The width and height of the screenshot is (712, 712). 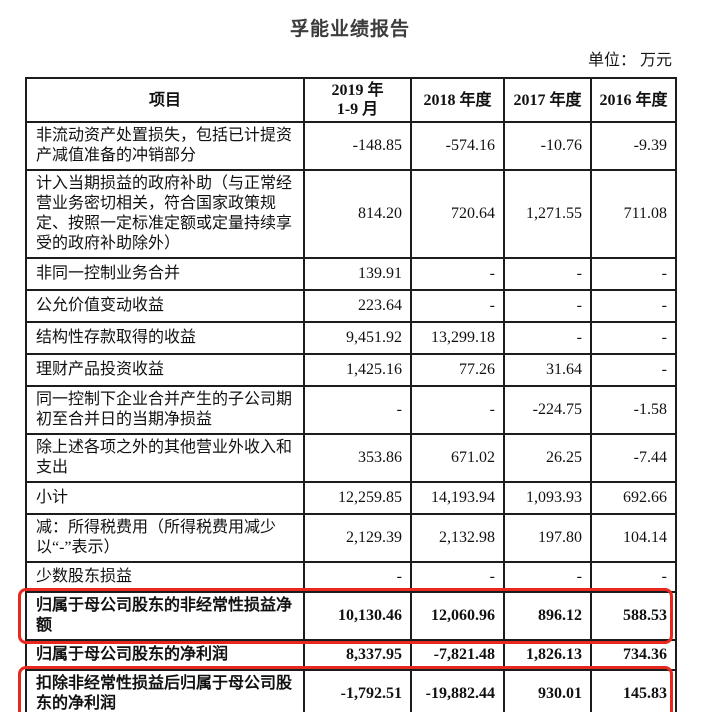 I want to click on row-value: -1,792.51, so click(x=357, y=690).